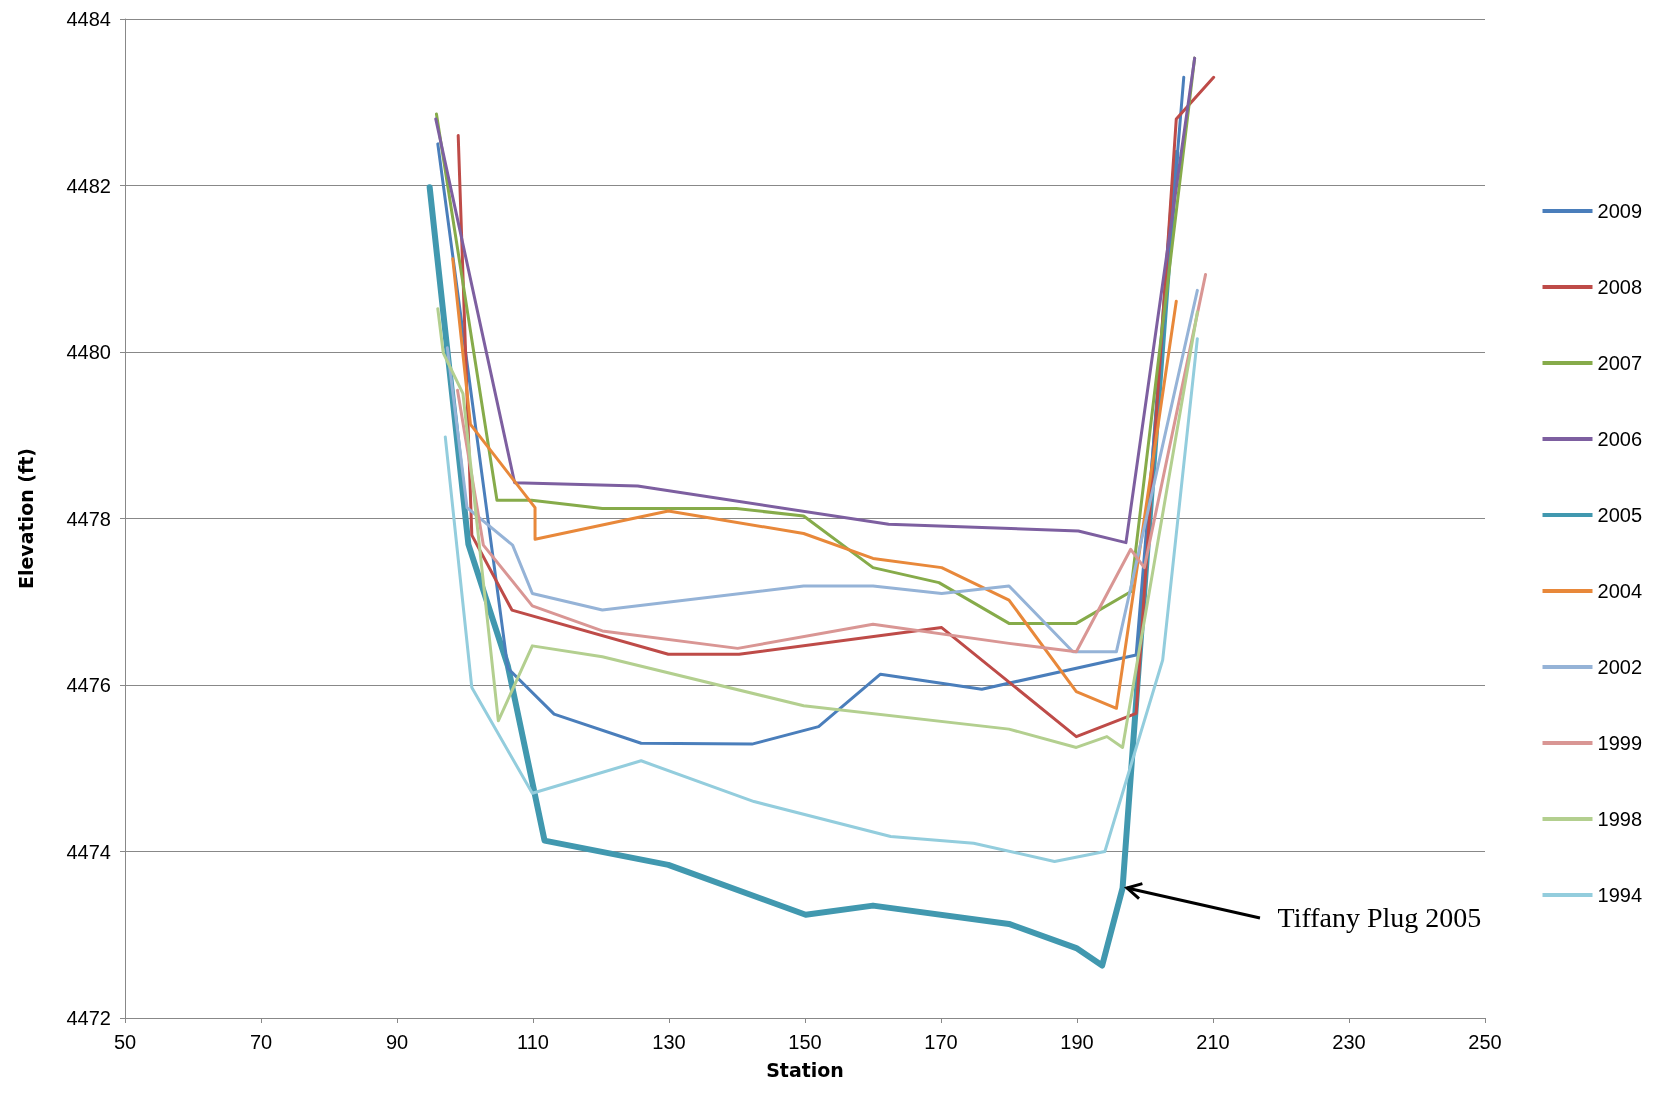 This screenshot has height=1106, width=1657. What do you see at coordinates (88, 1018) in the screenshot?
I see `y-tick-label: 4472` at bounding box center [88, 1018].